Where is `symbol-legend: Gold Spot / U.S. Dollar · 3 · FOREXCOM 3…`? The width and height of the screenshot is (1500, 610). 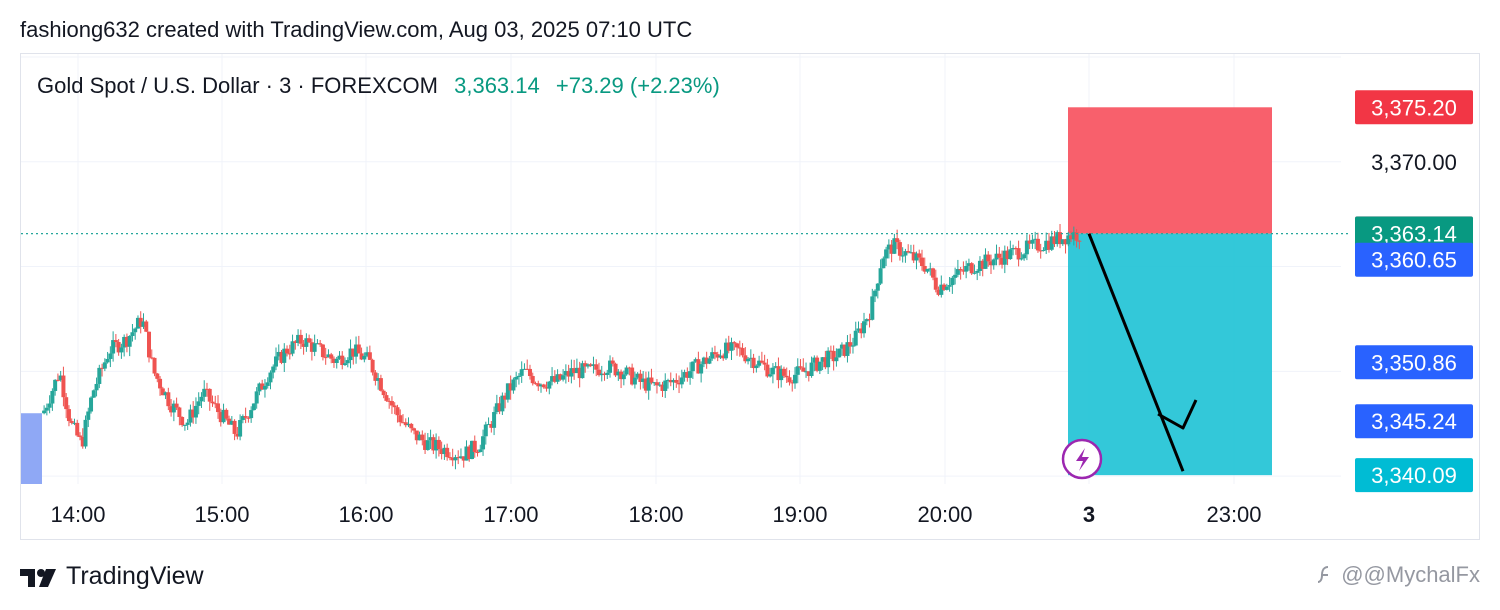
symbol-legend: Gold Spot / U.S. Dollar · 3 · FOREXCOM 3… is located at coordinates (378, 85).